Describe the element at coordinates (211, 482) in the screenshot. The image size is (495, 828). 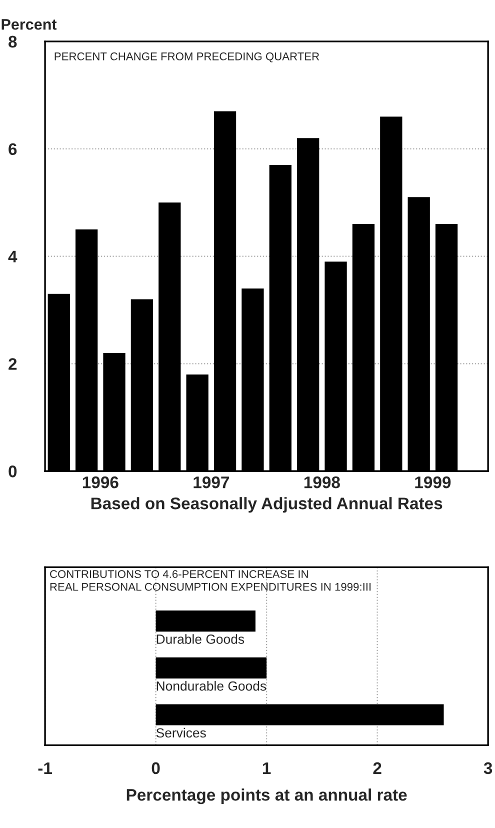
I see `x-tick-label: 1997` at that location.